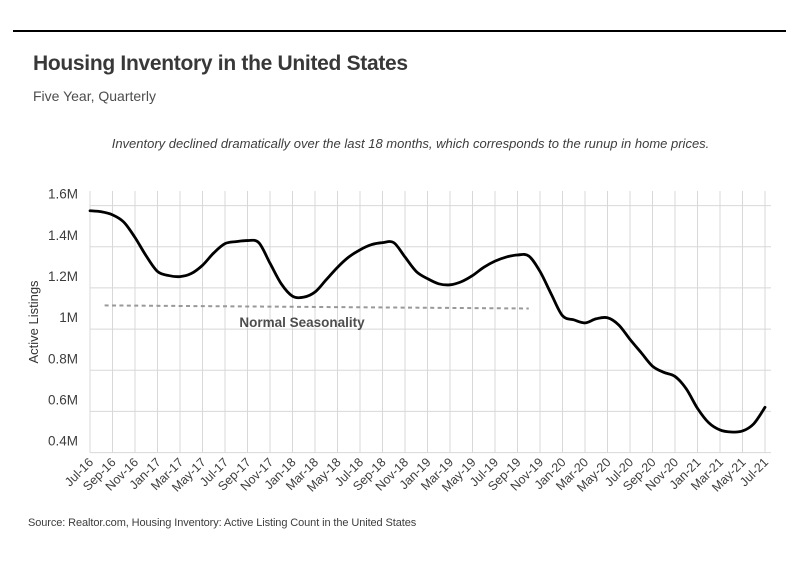  Describe the element at coordinates (33, 322) in the screenshot. I see `y-axis-title: Active Listings` at that location.